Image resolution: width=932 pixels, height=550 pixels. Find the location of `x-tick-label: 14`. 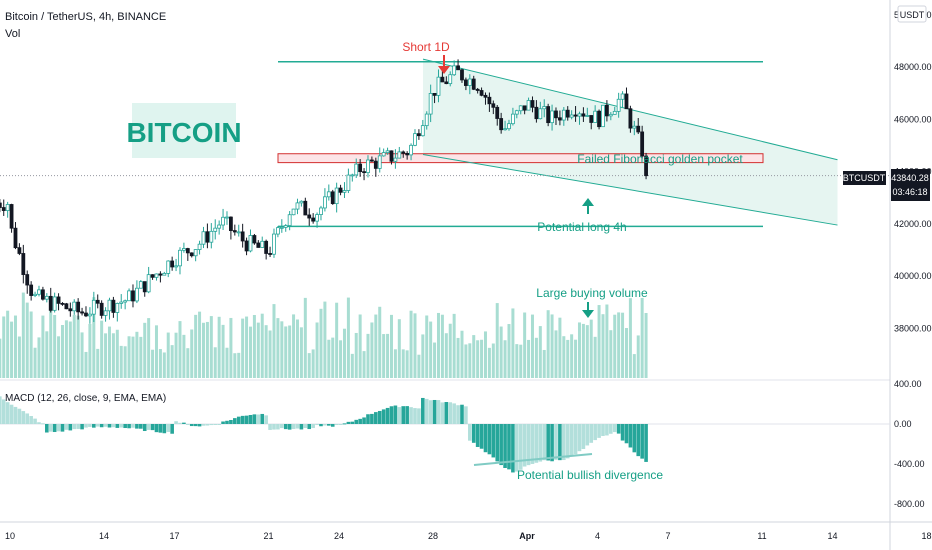

x-tick-label: 14 is located at coordinates (104, 536).